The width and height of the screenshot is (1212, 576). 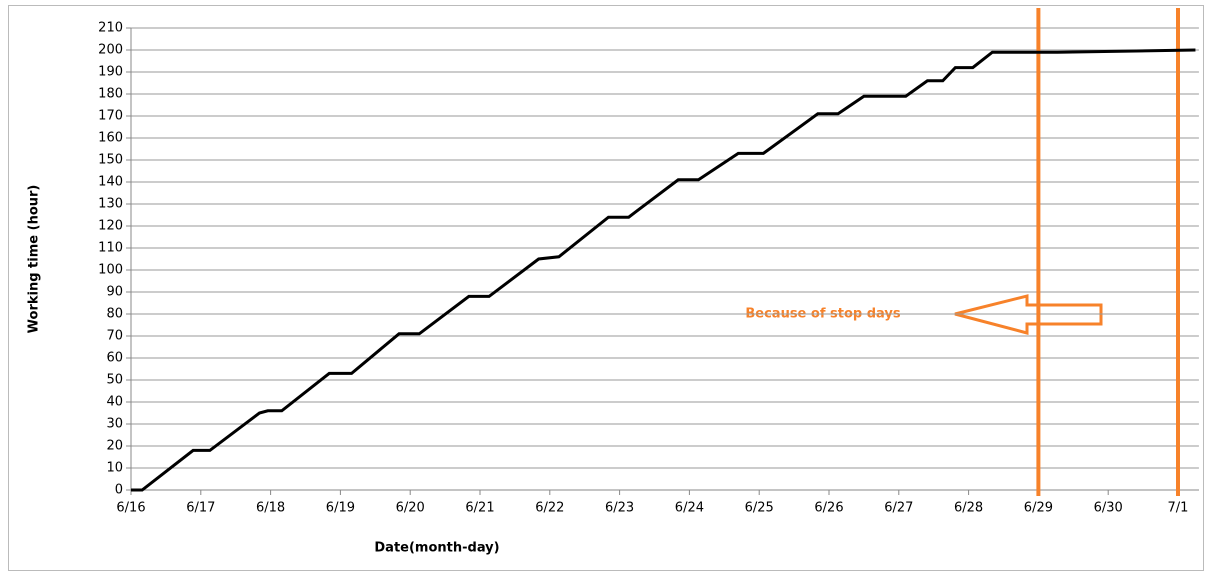 I want to click on y-tick-label: 30, so click(x=114, y=424).